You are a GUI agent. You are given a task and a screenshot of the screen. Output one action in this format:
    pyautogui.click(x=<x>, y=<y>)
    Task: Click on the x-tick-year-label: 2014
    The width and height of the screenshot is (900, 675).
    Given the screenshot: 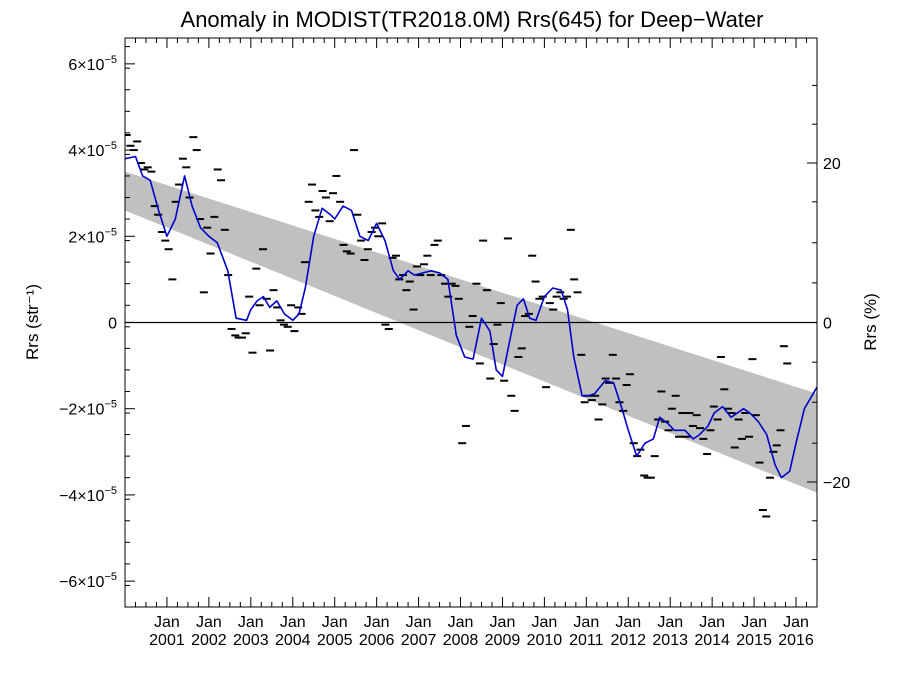 What is the action you would take?
    pyautogui.click(x=712, y=640)
    